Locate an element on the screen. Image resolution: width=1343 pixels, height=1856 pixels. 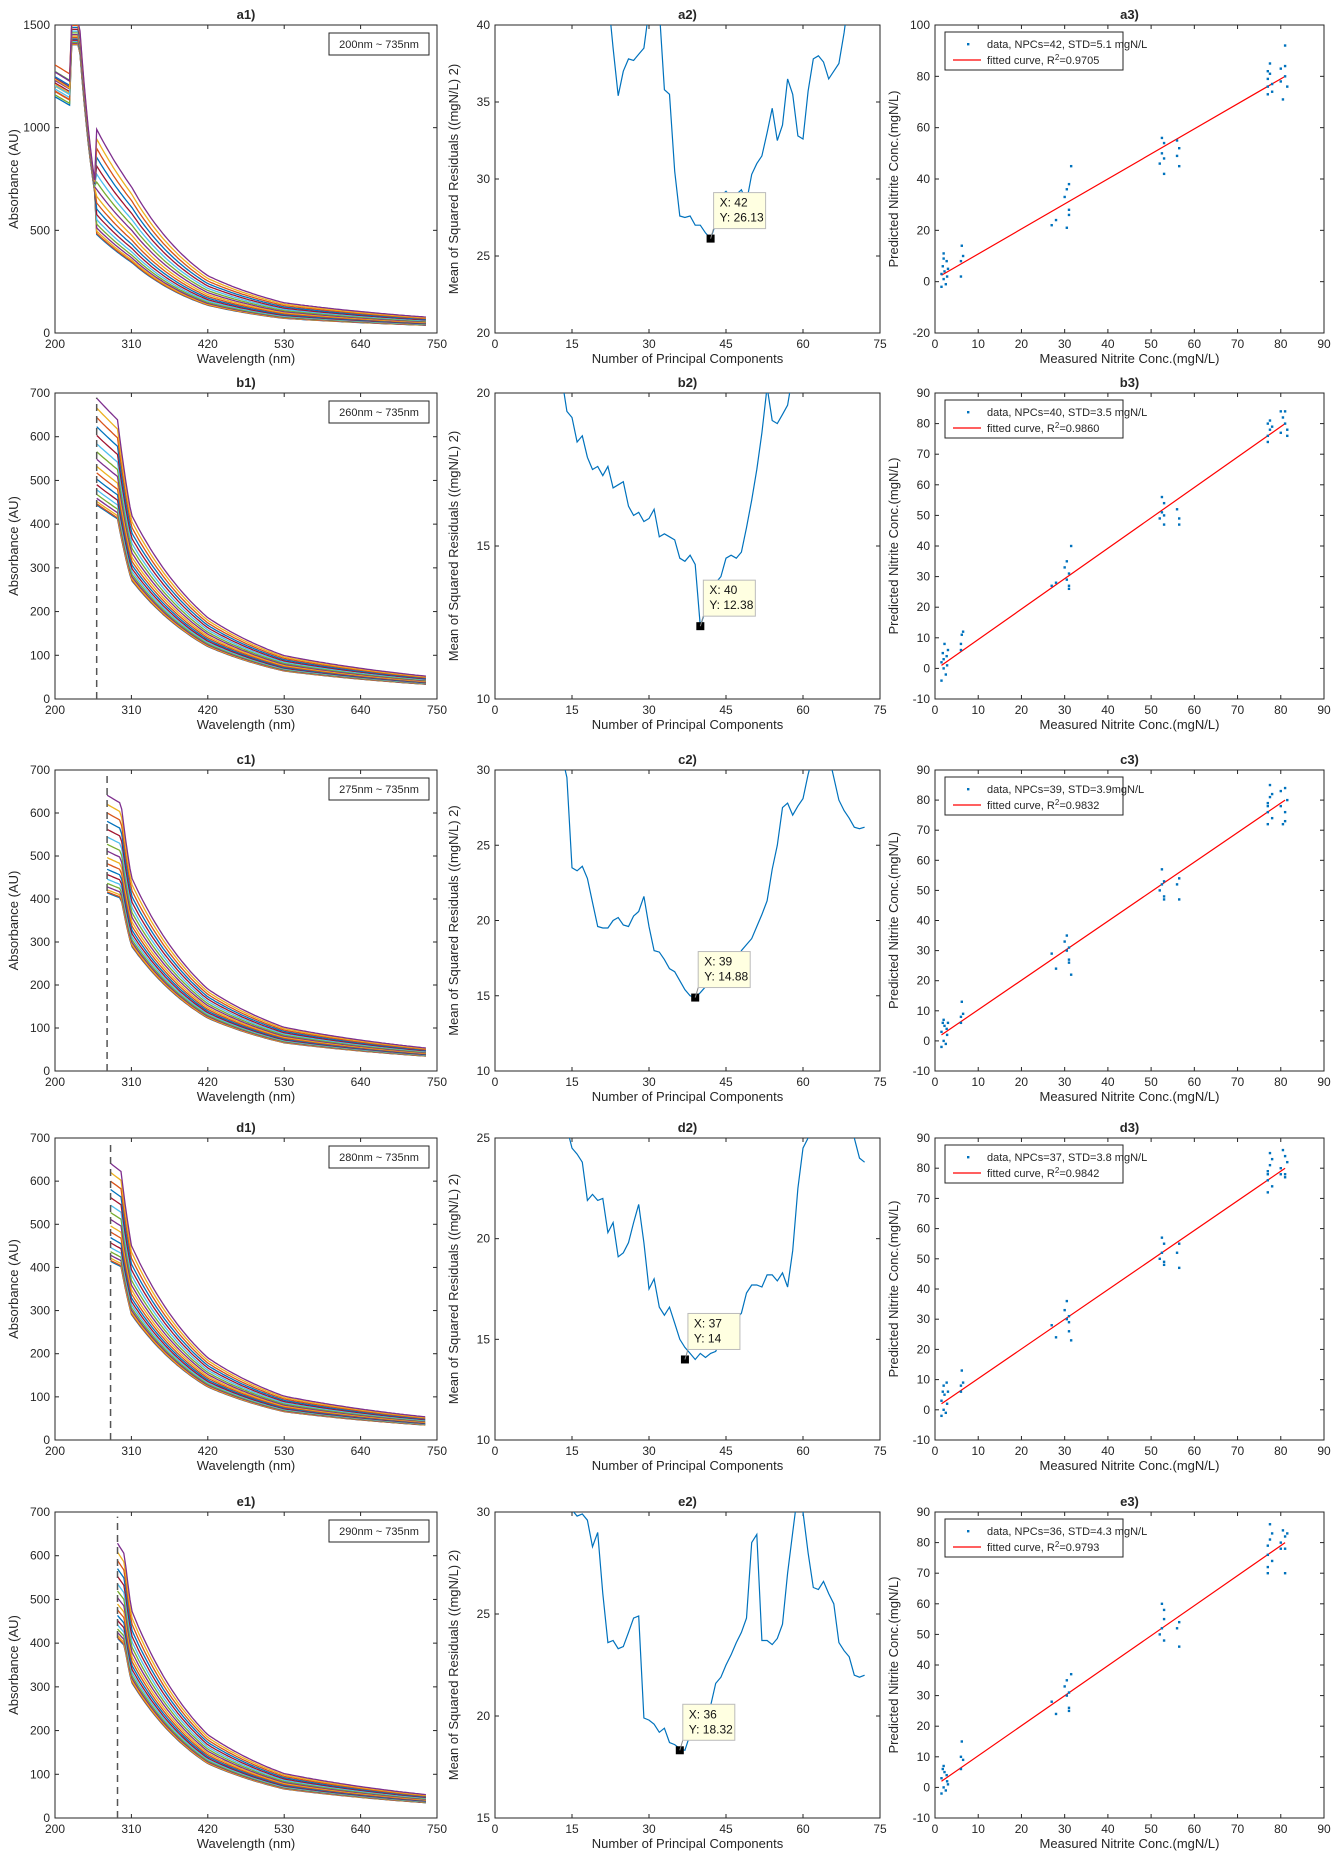
x-tick-label: 10 is located at coordinates (979, 710).